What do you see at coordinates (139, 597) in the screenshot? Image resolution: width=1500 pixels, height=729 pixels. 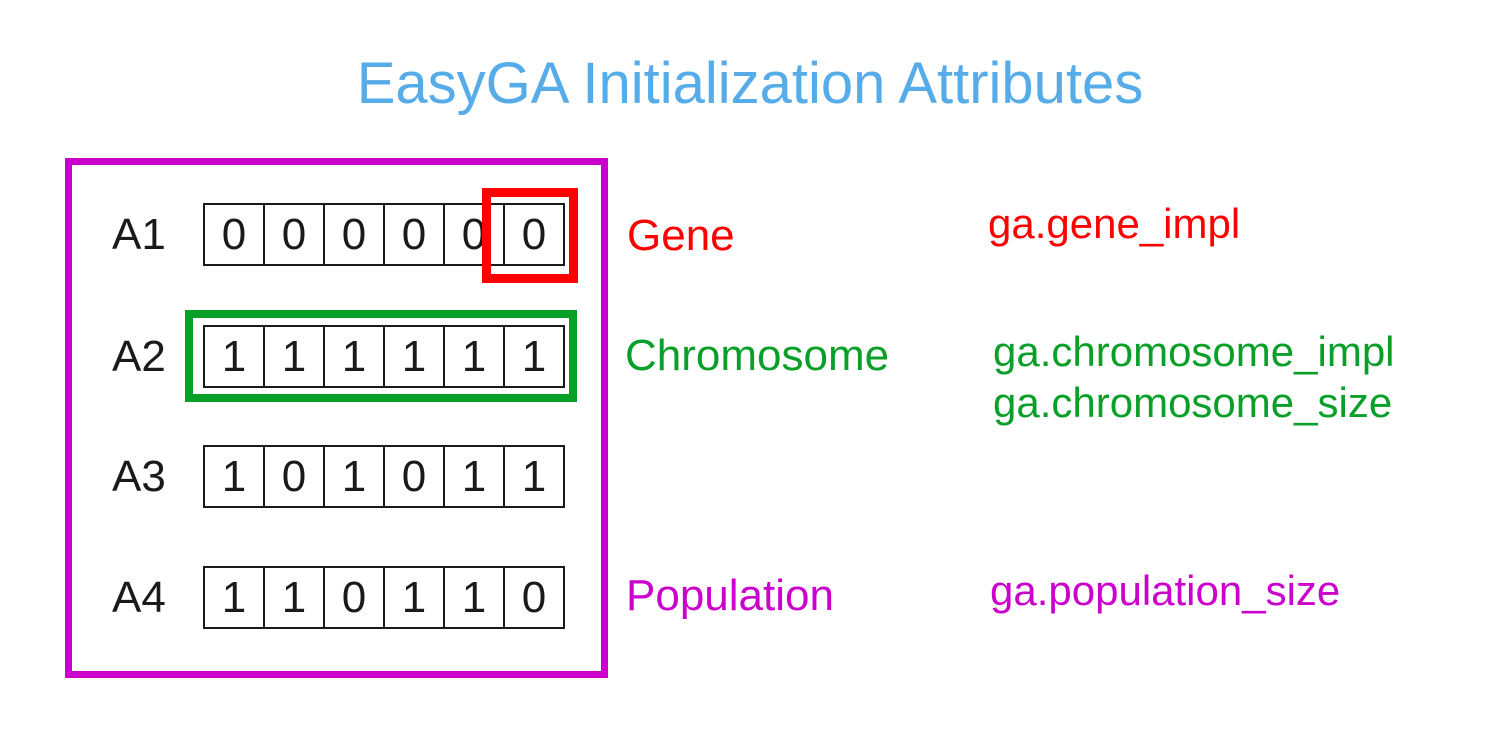 I see `row-label-a4: A4` at bounding box center [139, 597].